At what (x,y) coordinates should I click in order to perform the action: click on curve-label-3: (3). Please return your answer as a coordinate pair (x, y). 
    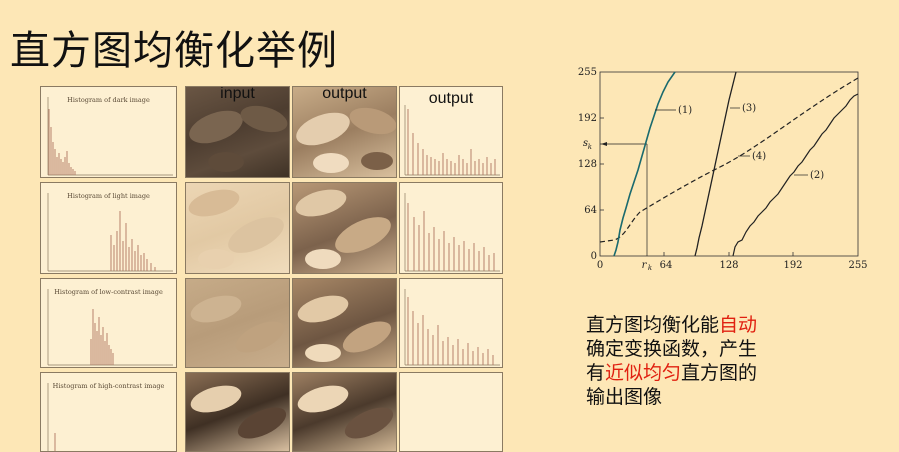
    Looking at the image, I should click on (749, 108).